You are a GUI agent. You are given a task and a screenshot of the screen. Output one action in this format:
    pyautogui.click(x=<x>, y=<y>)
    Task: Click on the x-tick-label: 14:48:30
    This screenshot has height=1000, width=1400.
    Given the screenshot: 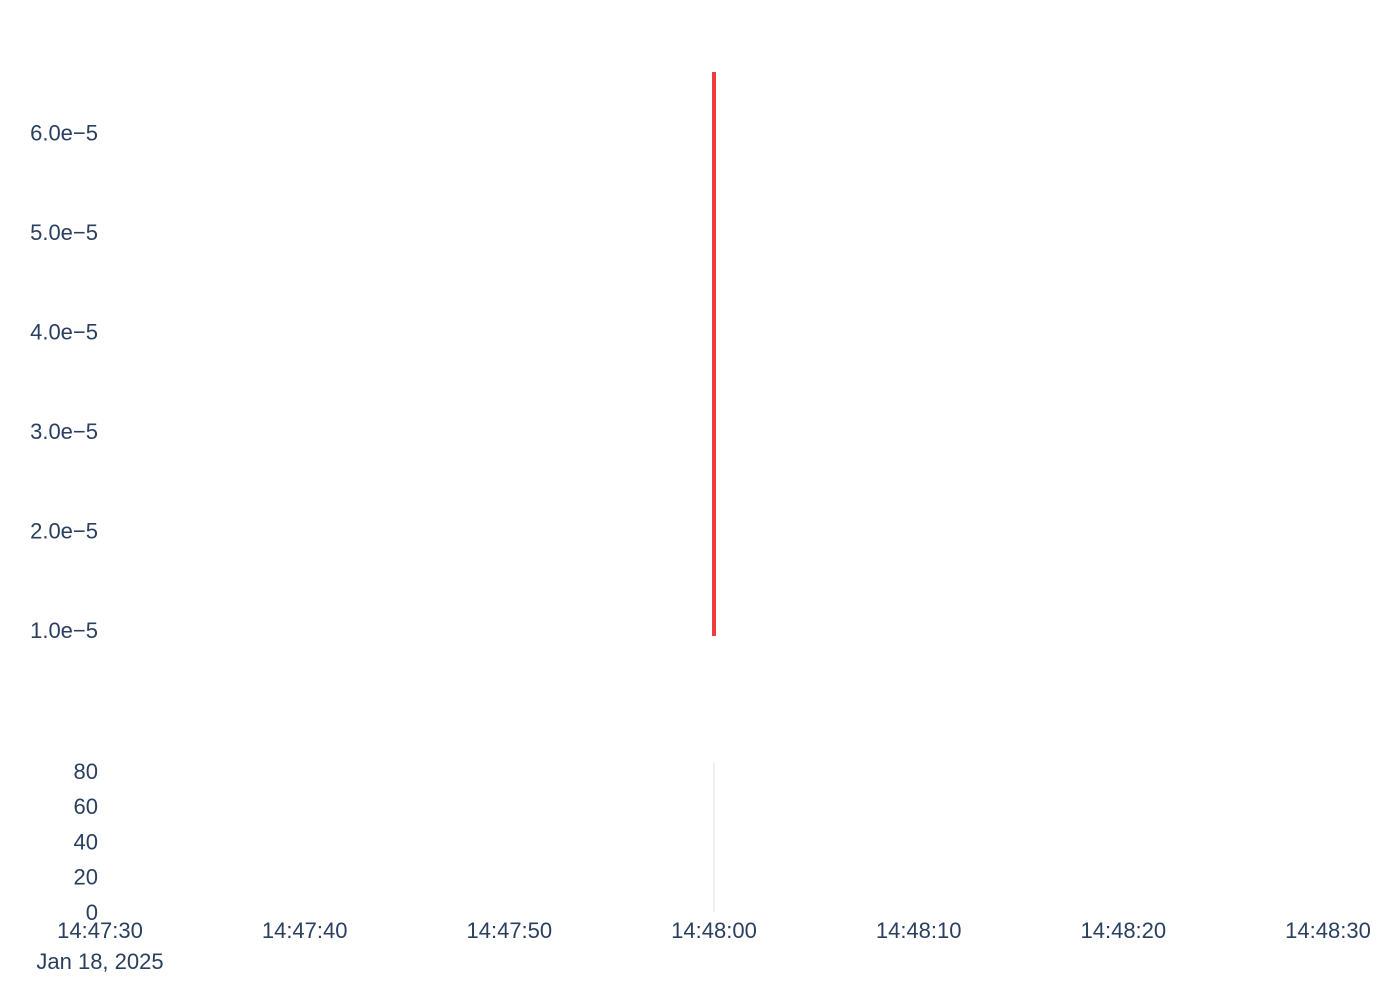 What is the action you would take?
    pyautogui.click(x=1328, y=930)
    